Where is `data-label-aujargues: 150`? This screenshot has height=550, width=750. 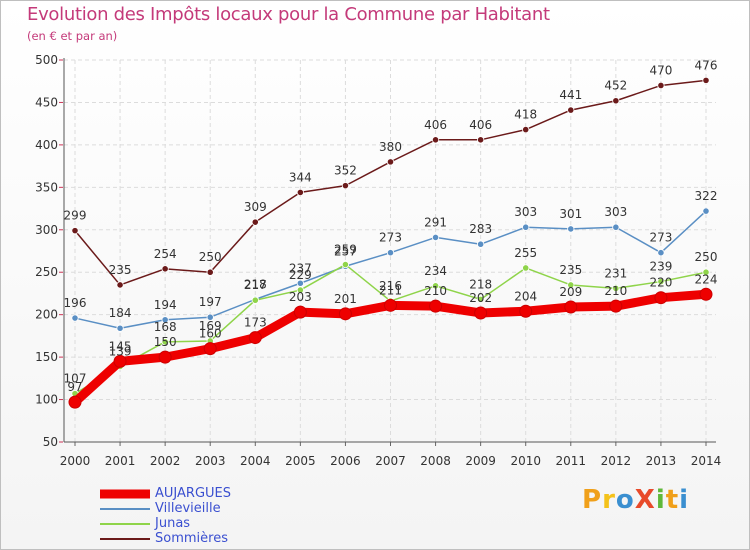
data-label-aujargues: 150 is located at coordinates (165, 342).